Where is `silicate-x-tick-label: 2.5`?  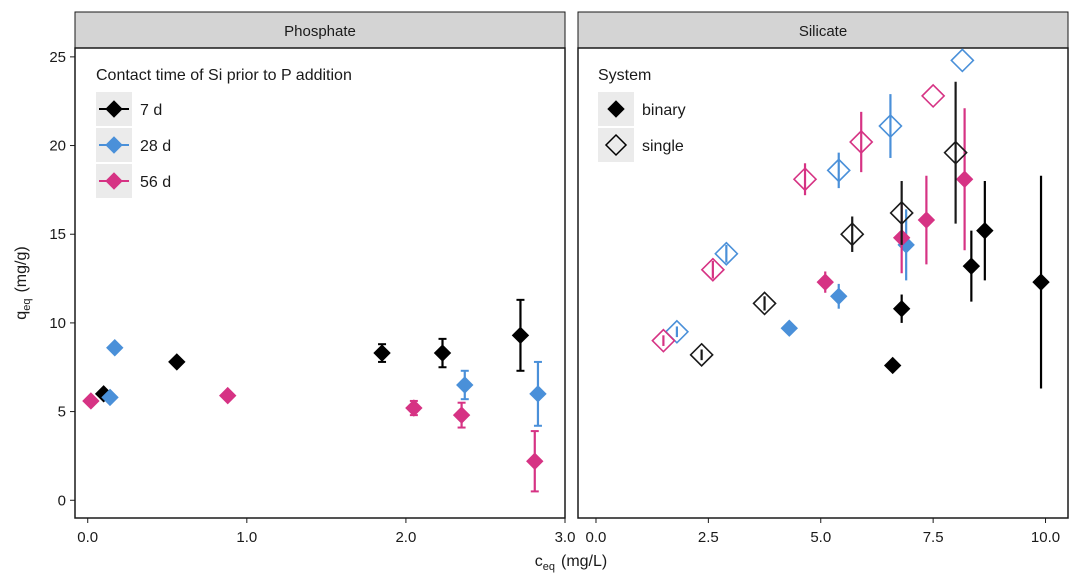 silicate-x-tick-label: 2.5 is located at coordinates (708, 537).